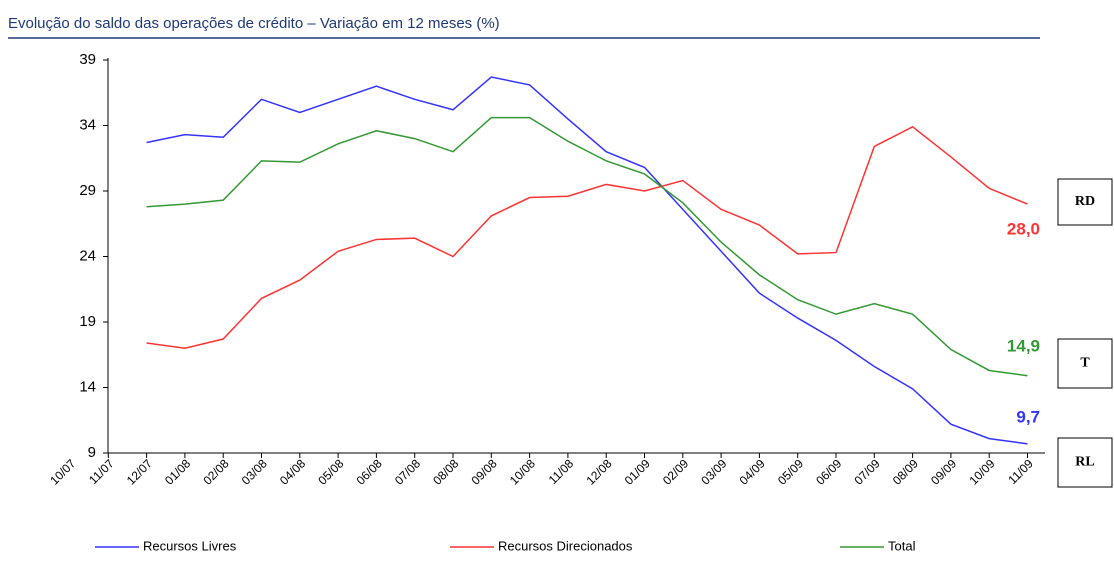 The width and height of the screenshot is (1114, 563). What do you see at coordinates (598, 471) in the screenshot?
I see `x-tick-label: 12/08` at bounding box center [598, 471].